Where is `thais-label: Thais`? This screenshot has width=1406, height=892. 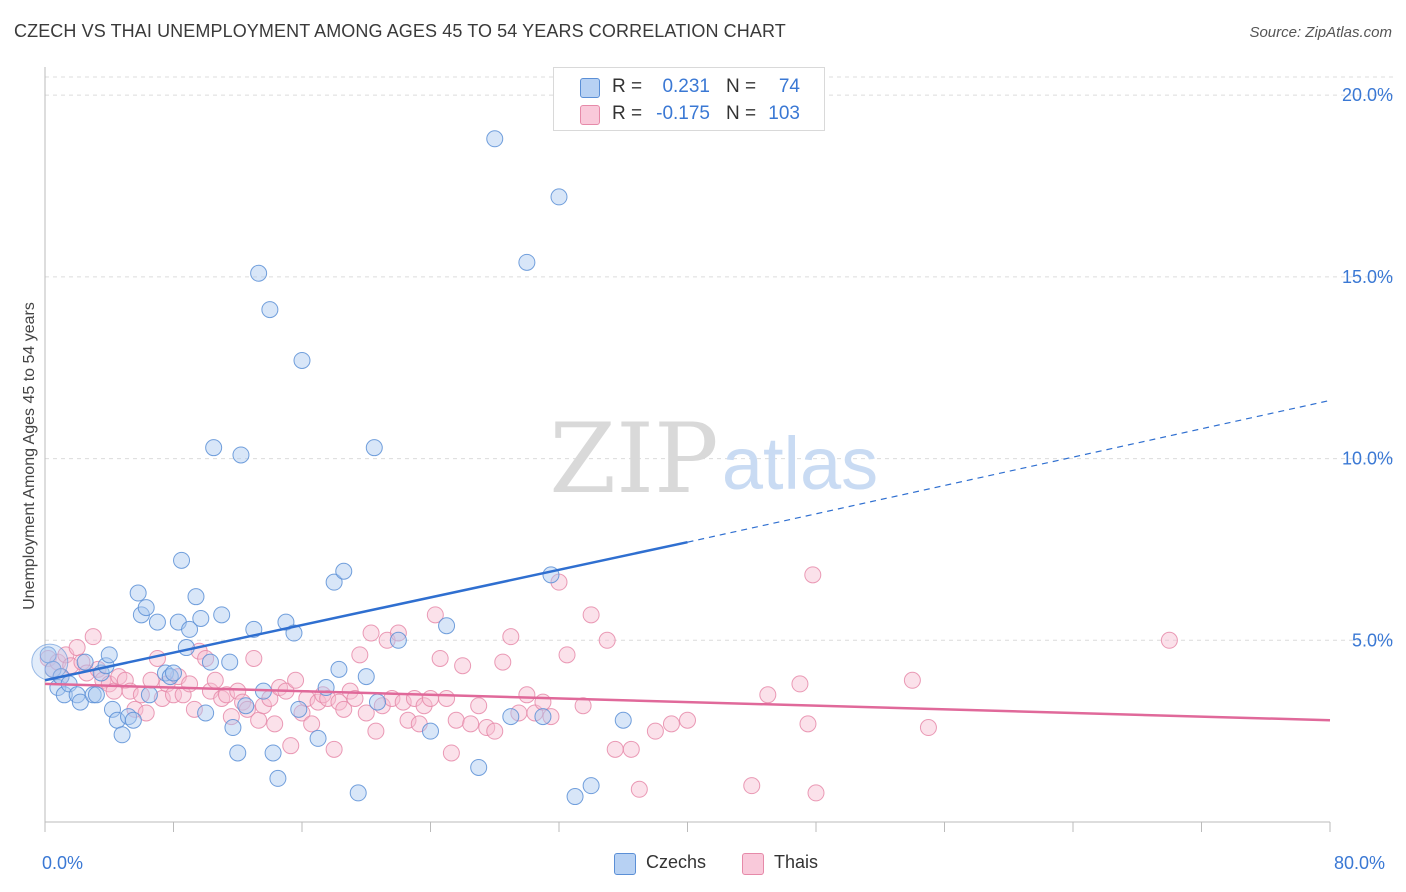 thais-label: Thais is located at coordinates (796, 862).